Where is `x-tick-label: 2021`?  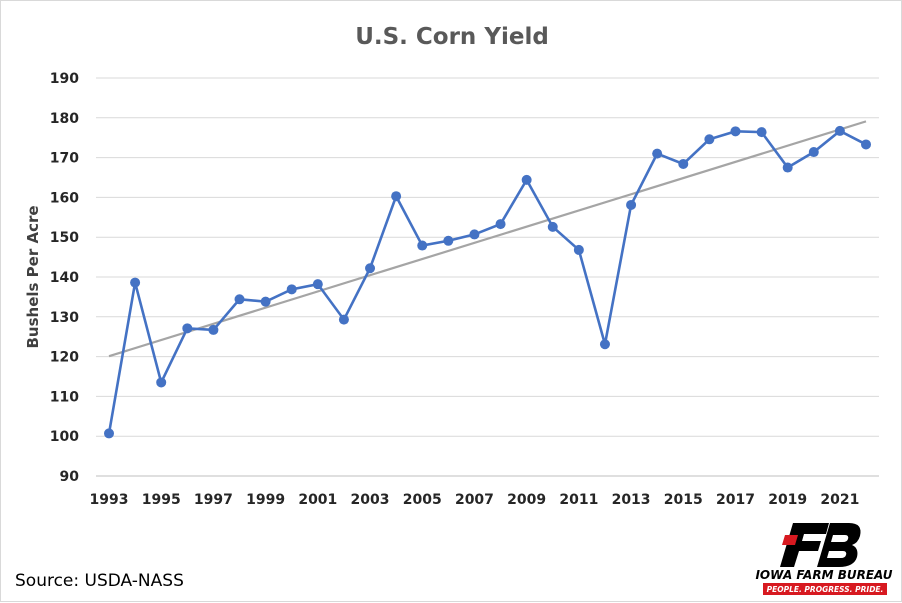 x-tick-label: 2021 is located at coordinates (839, 500).